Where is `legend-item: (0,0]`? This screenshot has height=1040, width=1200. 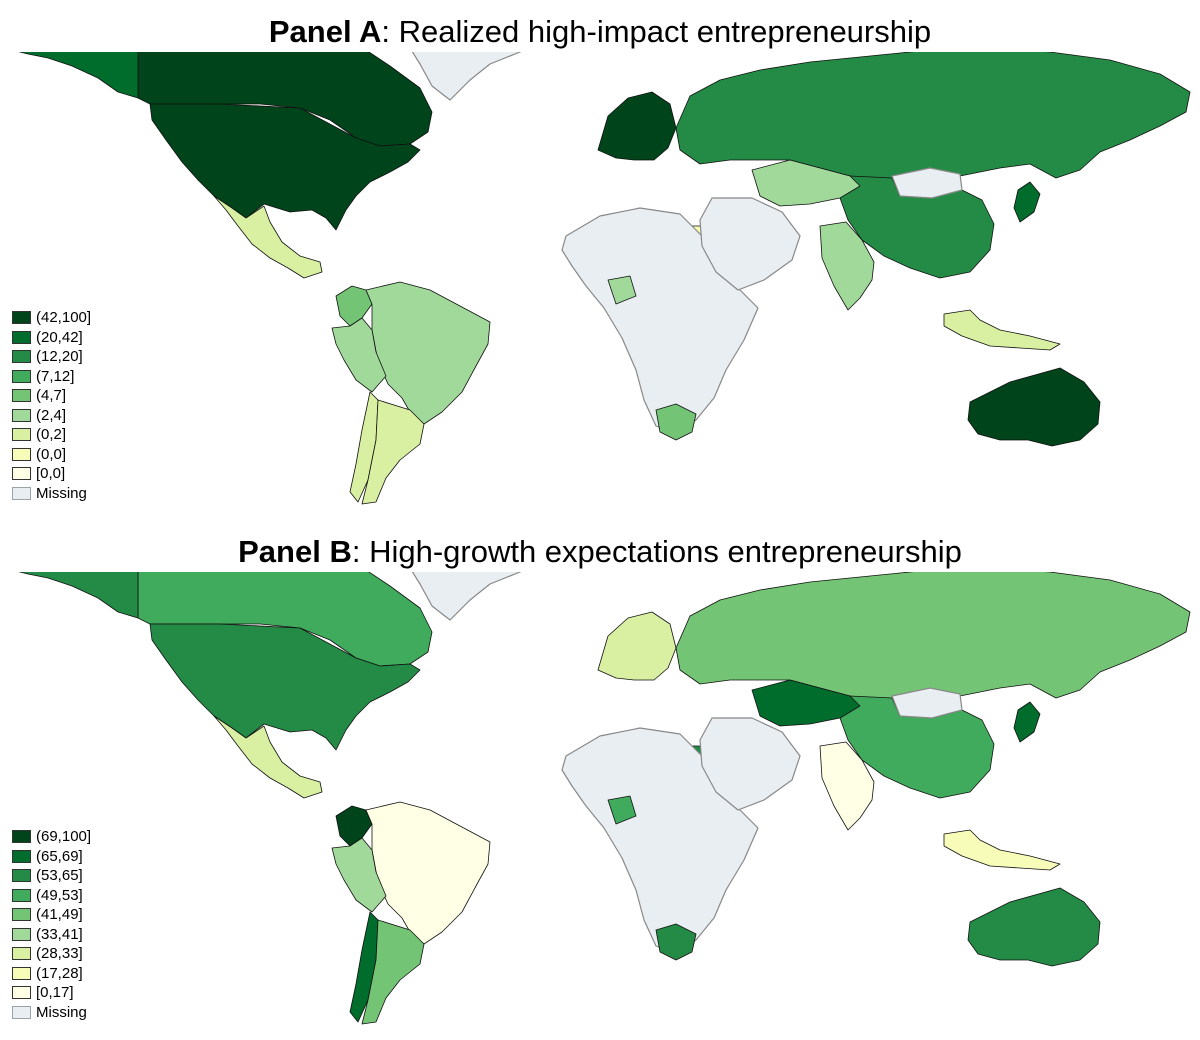 legend-item: (0,0] is located at coordinates (51, 455).